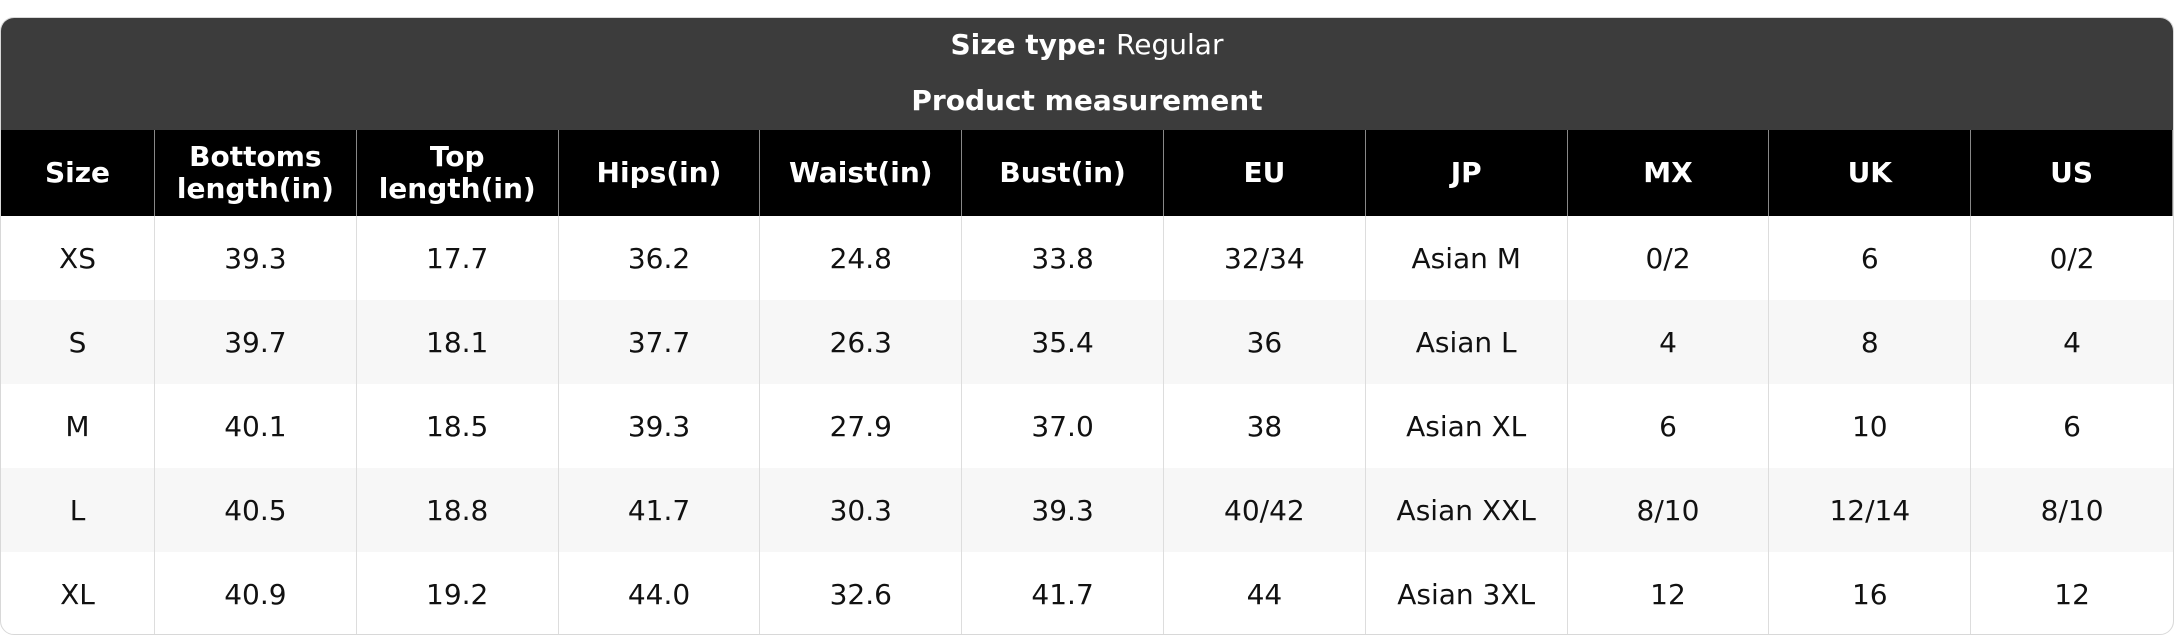  Describe the element at coordinates (861, 258) in the screenshot. I see `table-cell: 24.8` at that location.